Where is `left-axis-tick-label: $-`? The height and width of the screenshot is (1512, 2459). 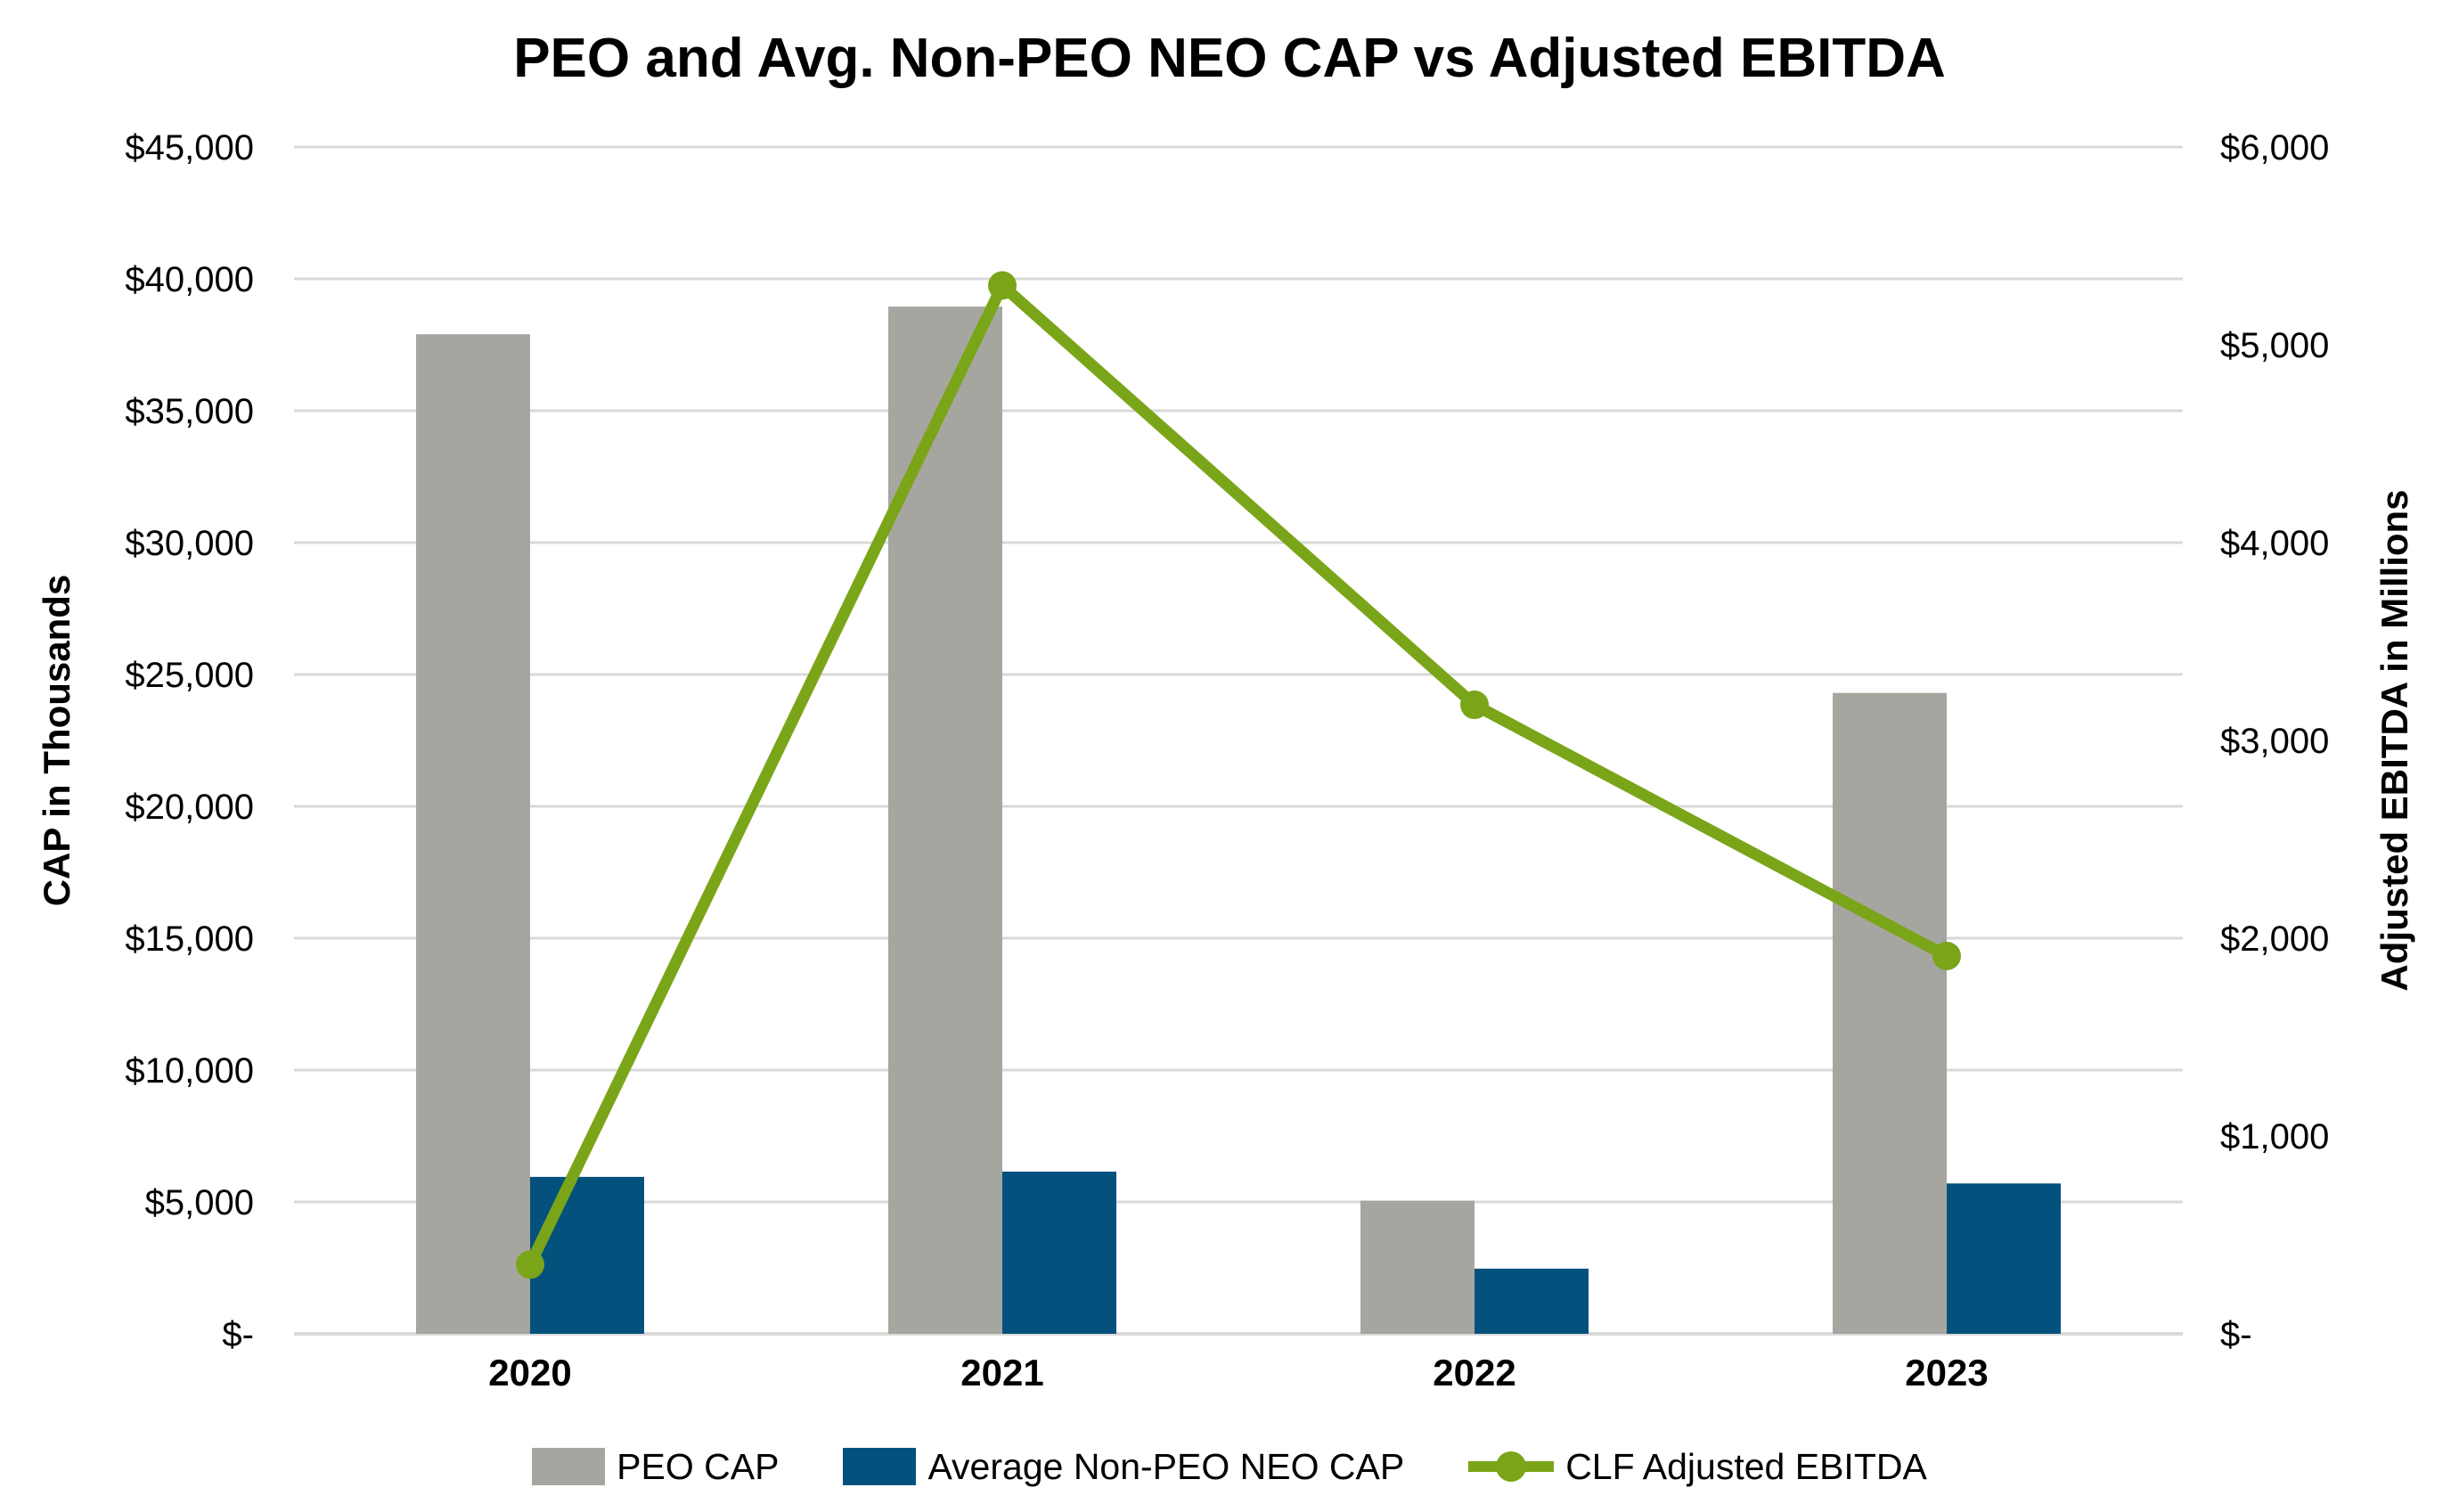 left-axis-tick-label: $- is located at coordinates (238, 1335).